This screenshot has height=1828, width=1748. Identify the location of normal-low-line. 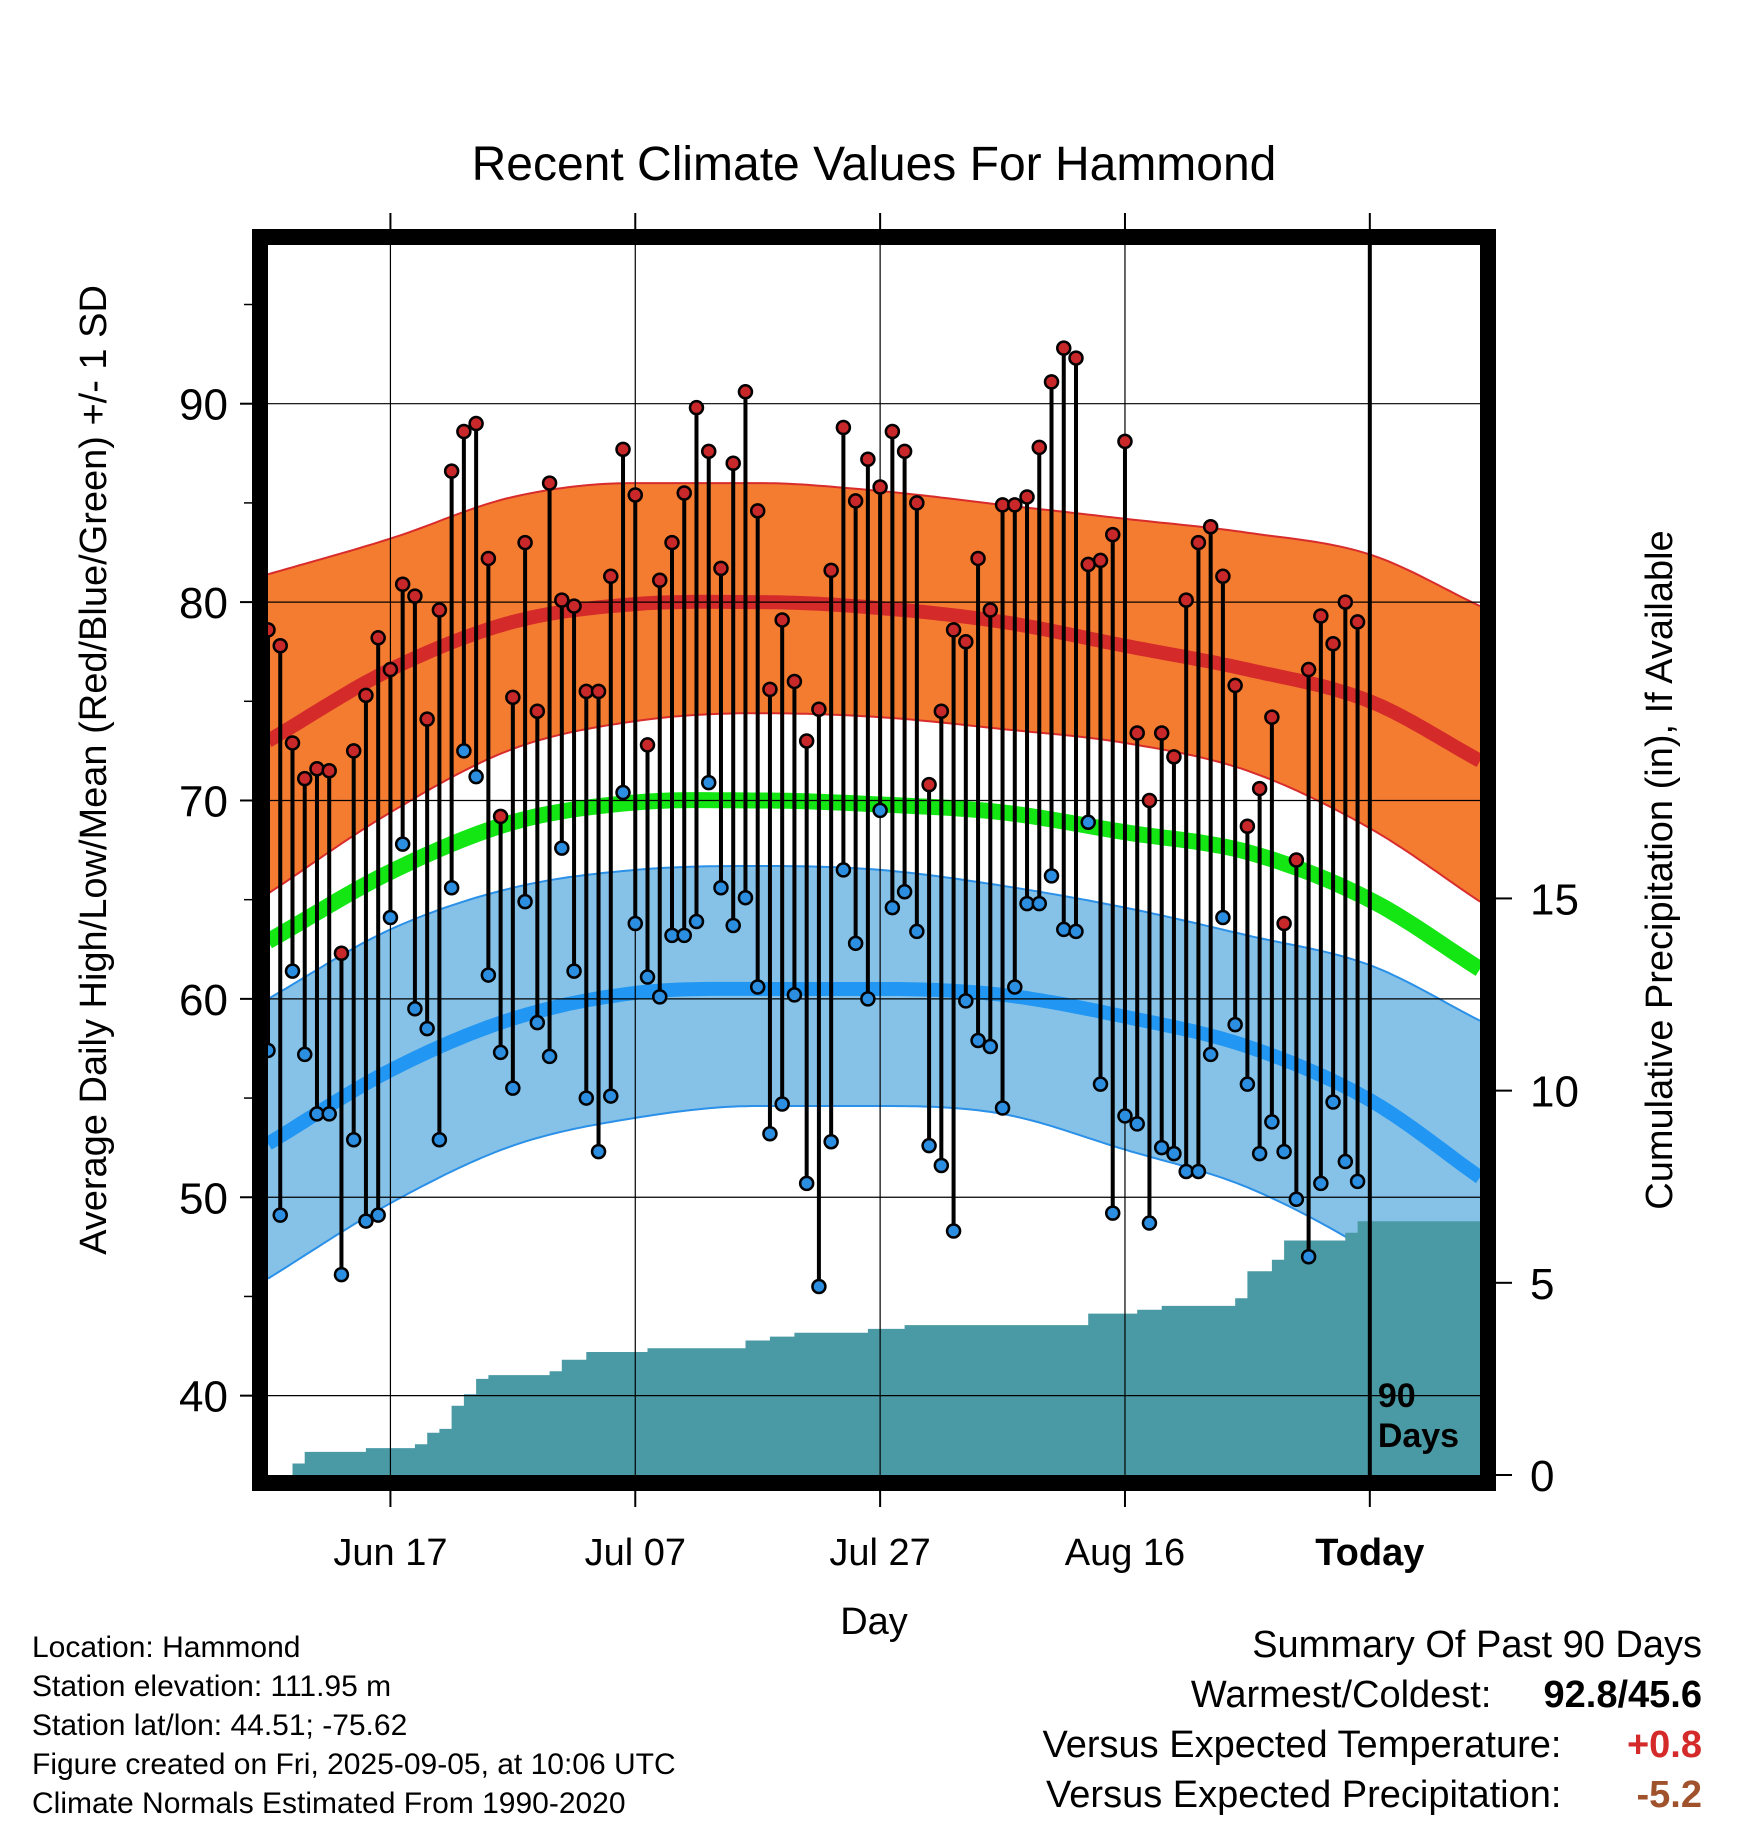
(874, 1082).